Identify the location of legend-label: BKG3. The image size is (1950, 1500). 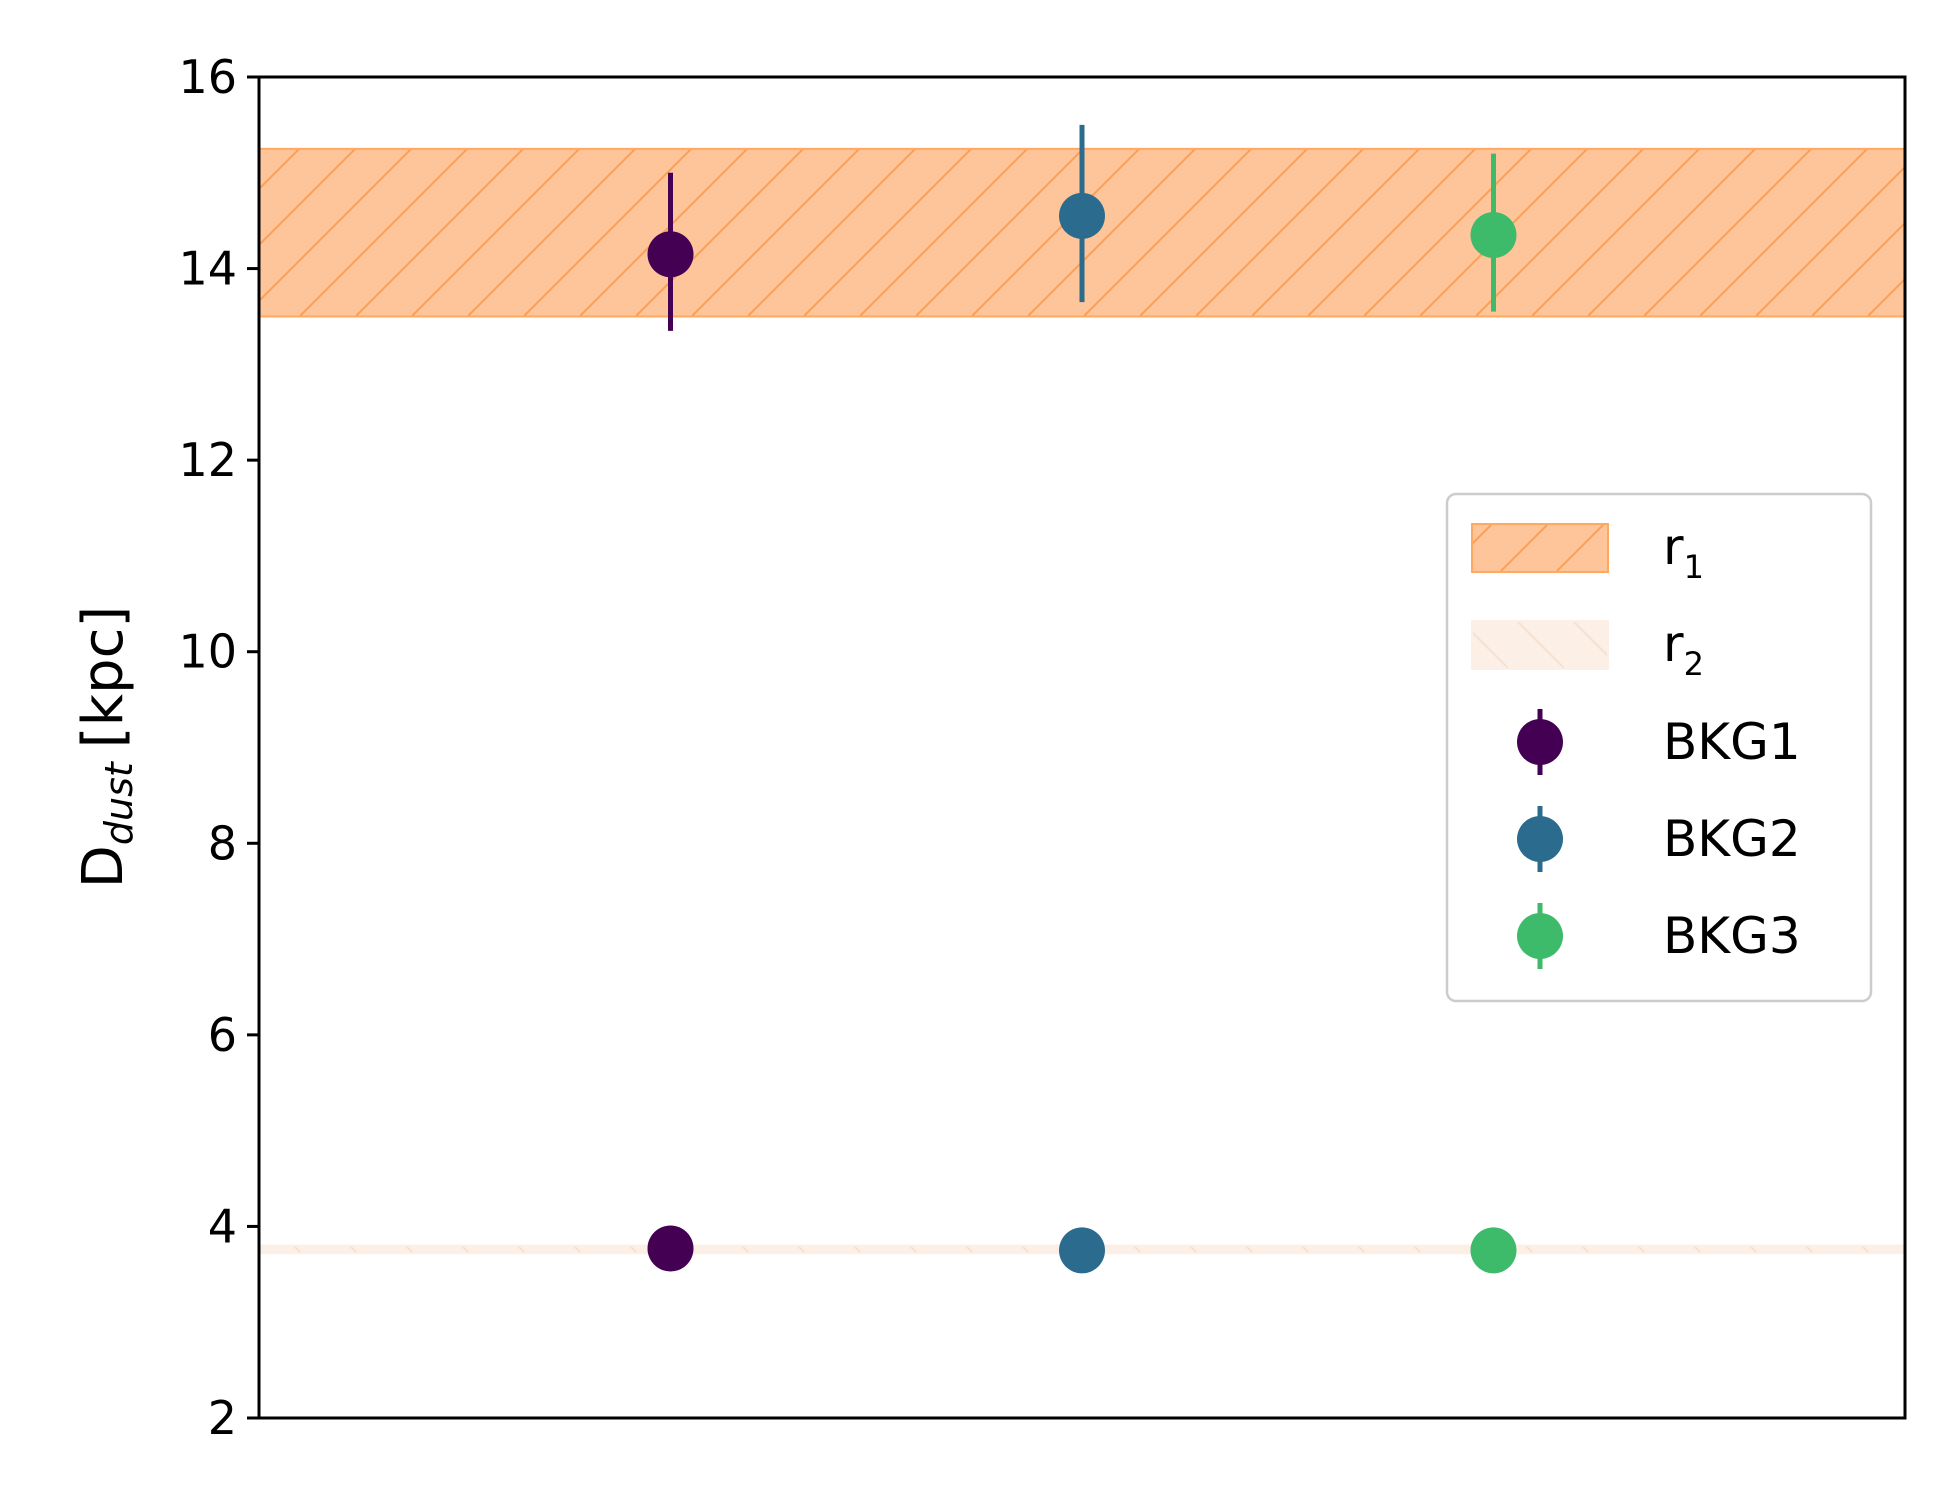
(1732, 936).